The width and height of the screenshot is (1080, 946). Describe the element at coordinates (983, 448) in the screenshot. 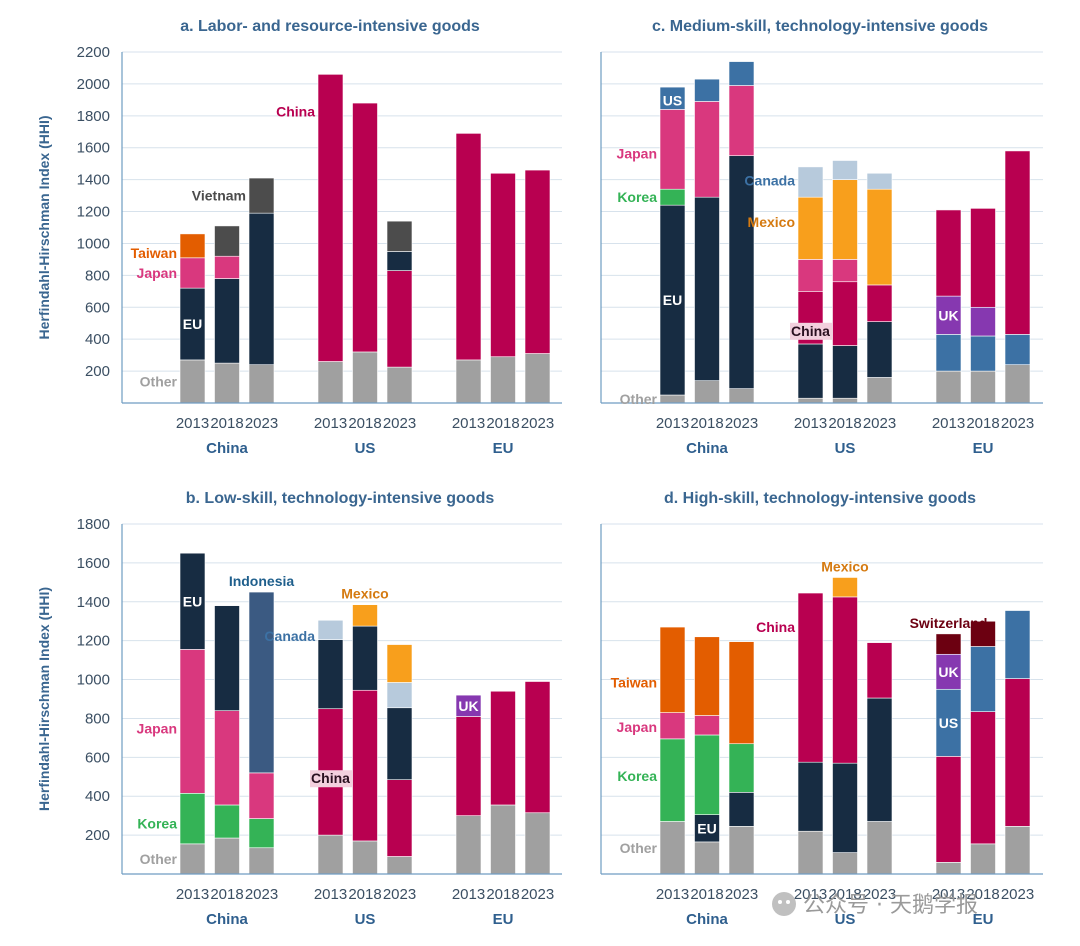

I see `x-group-label: EU` at that location.